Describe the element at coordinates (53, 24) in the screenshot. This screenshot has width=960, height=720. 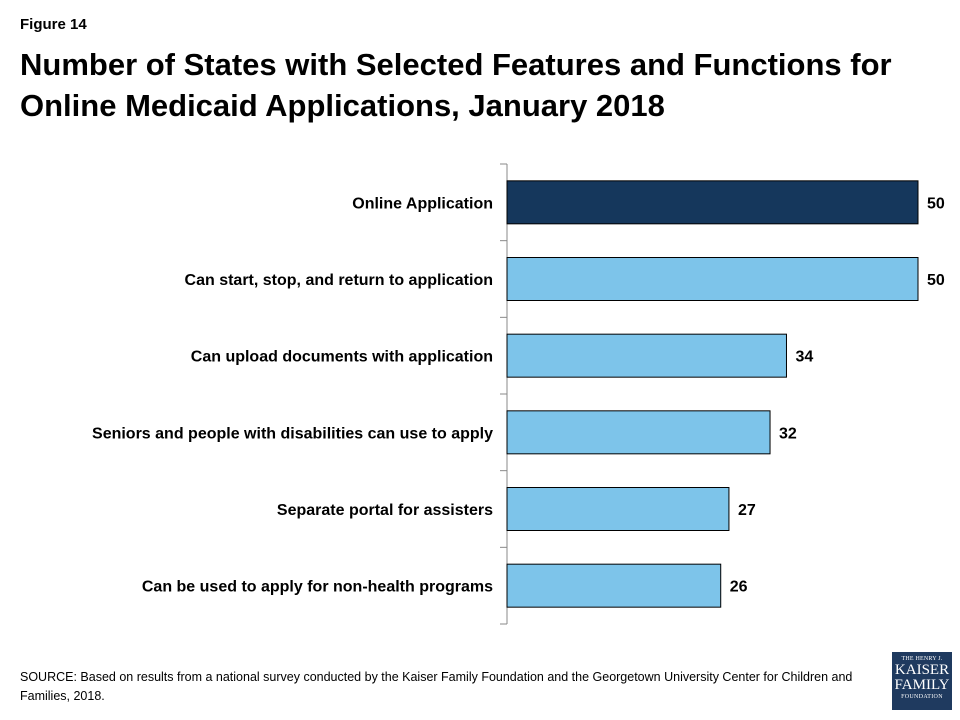
I see `figure-label: Figure 14` at that location.